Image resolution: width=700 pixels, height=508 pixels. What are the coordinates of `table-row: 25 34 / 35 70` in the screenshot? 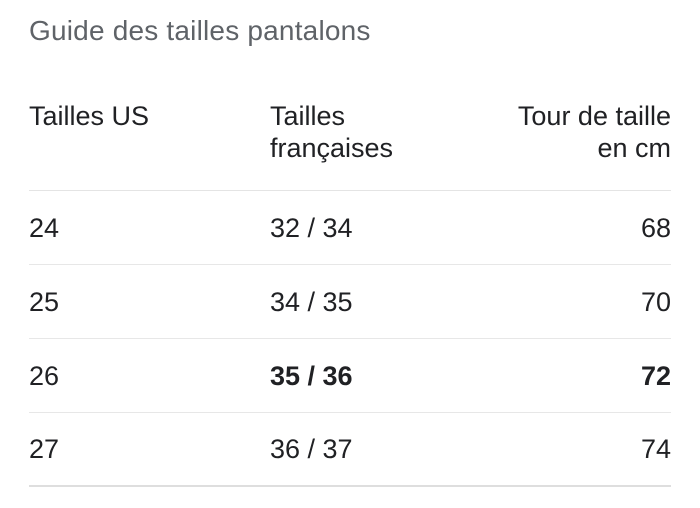 It's located at (350, 302).